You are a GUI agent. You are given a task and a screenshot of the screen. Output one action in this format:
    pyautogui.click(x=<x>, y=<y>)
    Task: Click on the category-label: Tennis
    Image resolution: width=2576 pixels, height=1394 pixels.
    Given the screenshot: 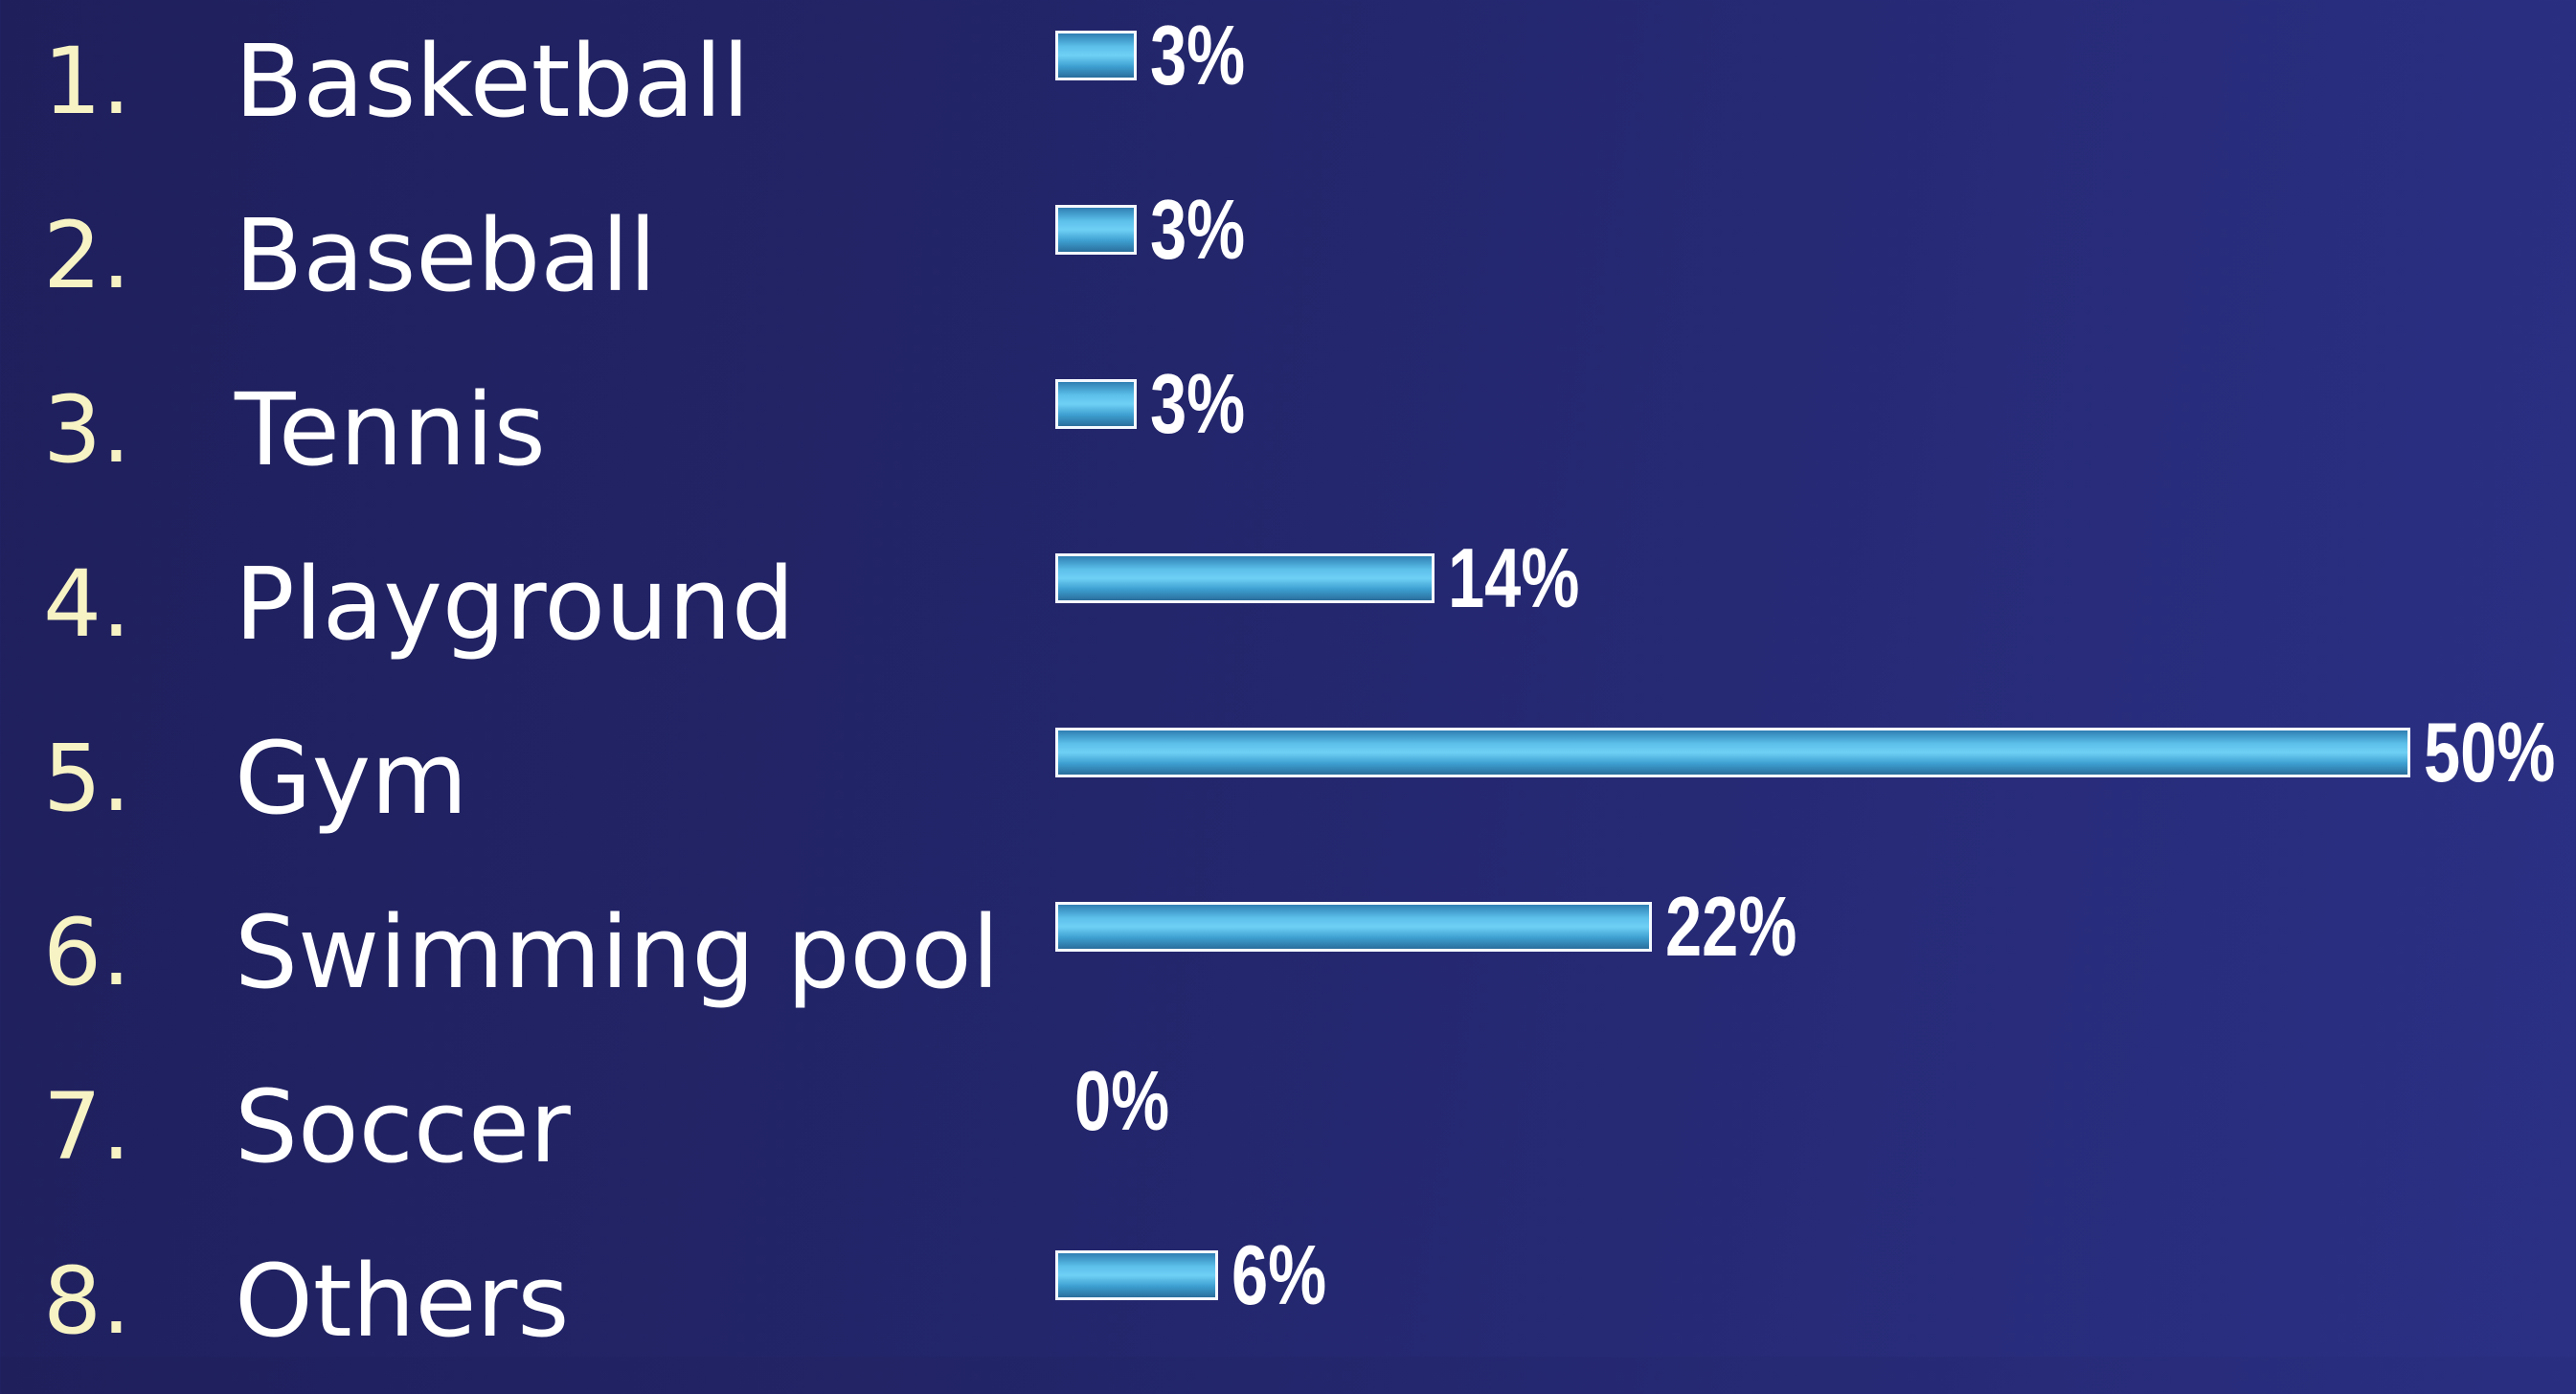 What is the action you would take?
    pyautogui.click(x=390, y=429)
    